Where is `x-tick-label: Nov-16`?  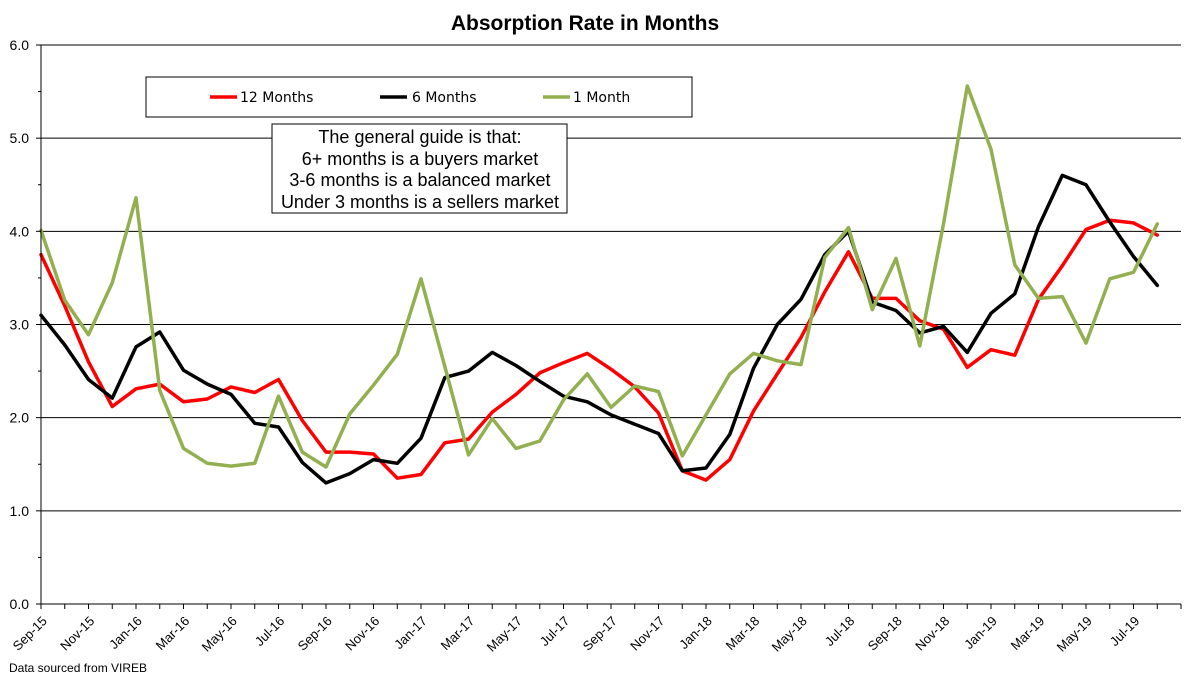 x-tick-label: Nov-16 is located at coordinates (362, 633).